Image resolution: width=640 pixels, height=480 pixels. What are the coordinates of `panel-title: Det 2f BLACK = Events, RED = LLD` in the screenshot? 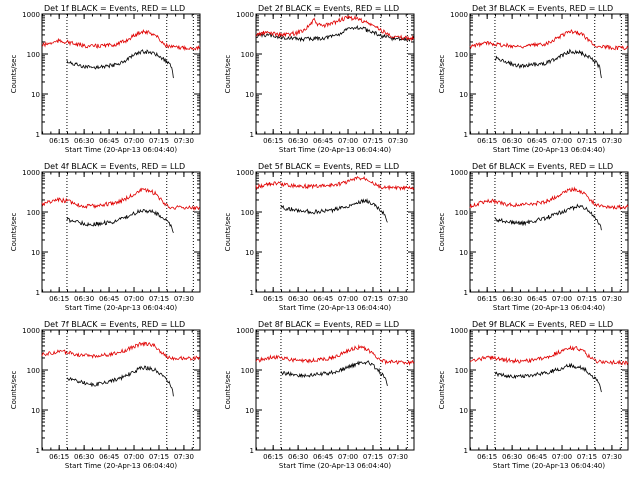 It's located at (328, 8).